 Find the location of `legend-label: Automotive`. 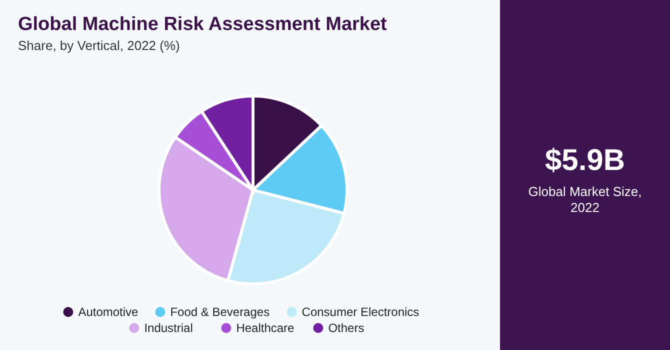

legend-label: Automotive is located at coordinates (108, 312).